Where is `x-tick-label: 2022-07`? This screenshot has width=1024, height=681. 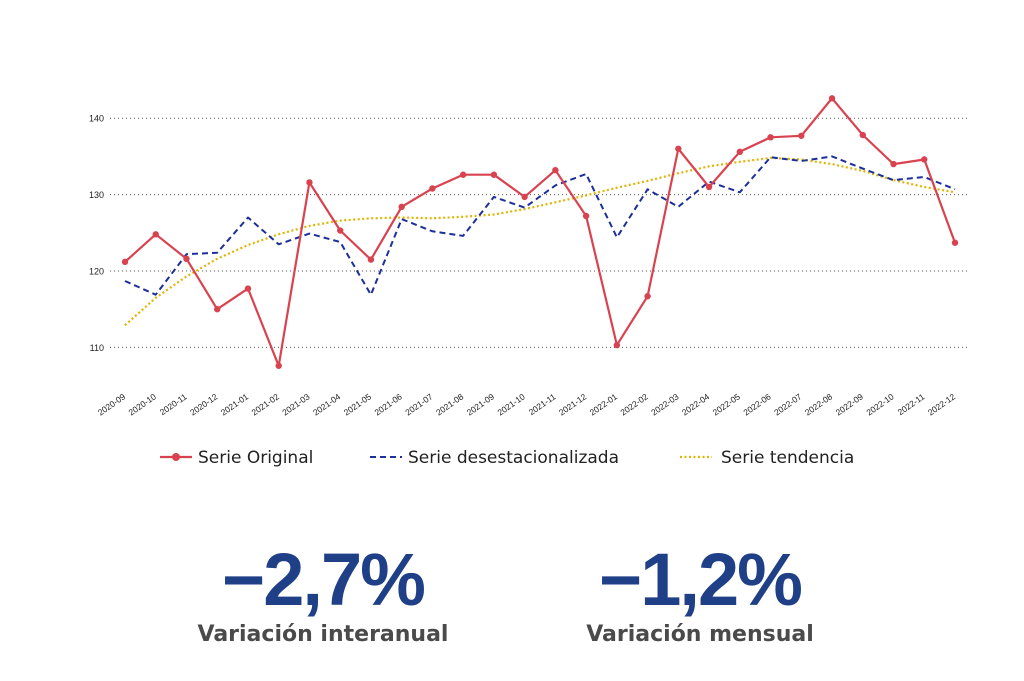 x-tick-label: 2022-07 is located at coordinates (788, 404).